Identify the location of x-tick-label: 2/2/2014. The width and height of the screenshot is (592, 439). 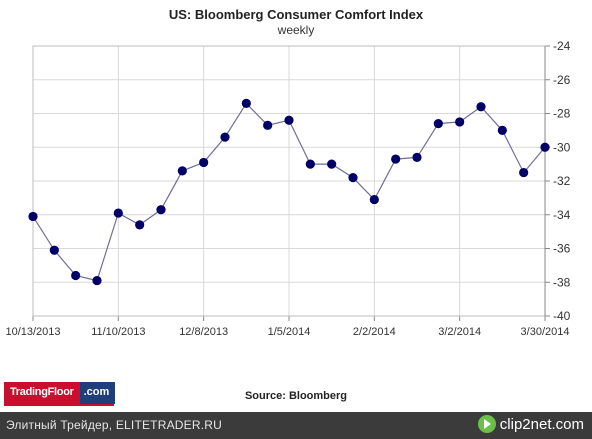
(374, 332).